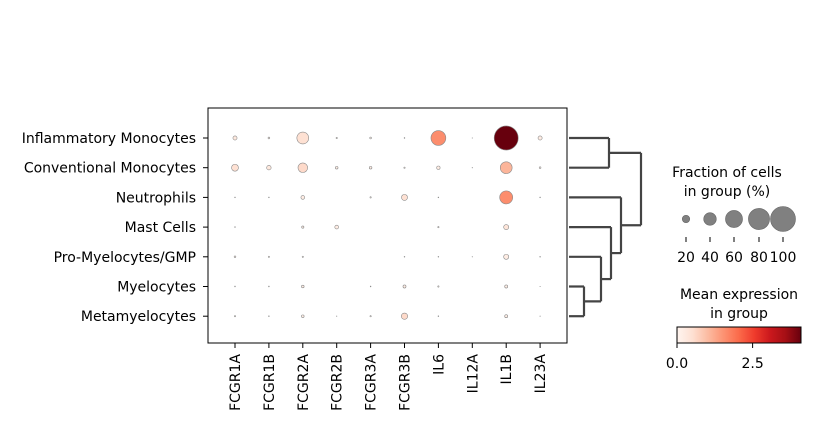 Image resolution: width=813 pixels, height=429 pixels. What do you see at coordinates (507, 369) in the screenshot?
I see `x-tick-label: IL1B` at bounding box center [507, 369].